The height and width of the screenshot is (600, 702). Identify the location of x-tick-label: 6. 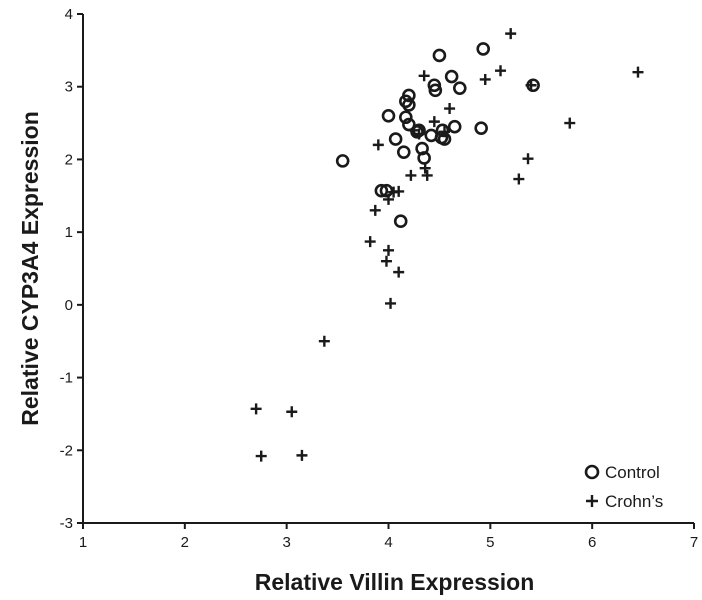
(592, 542).